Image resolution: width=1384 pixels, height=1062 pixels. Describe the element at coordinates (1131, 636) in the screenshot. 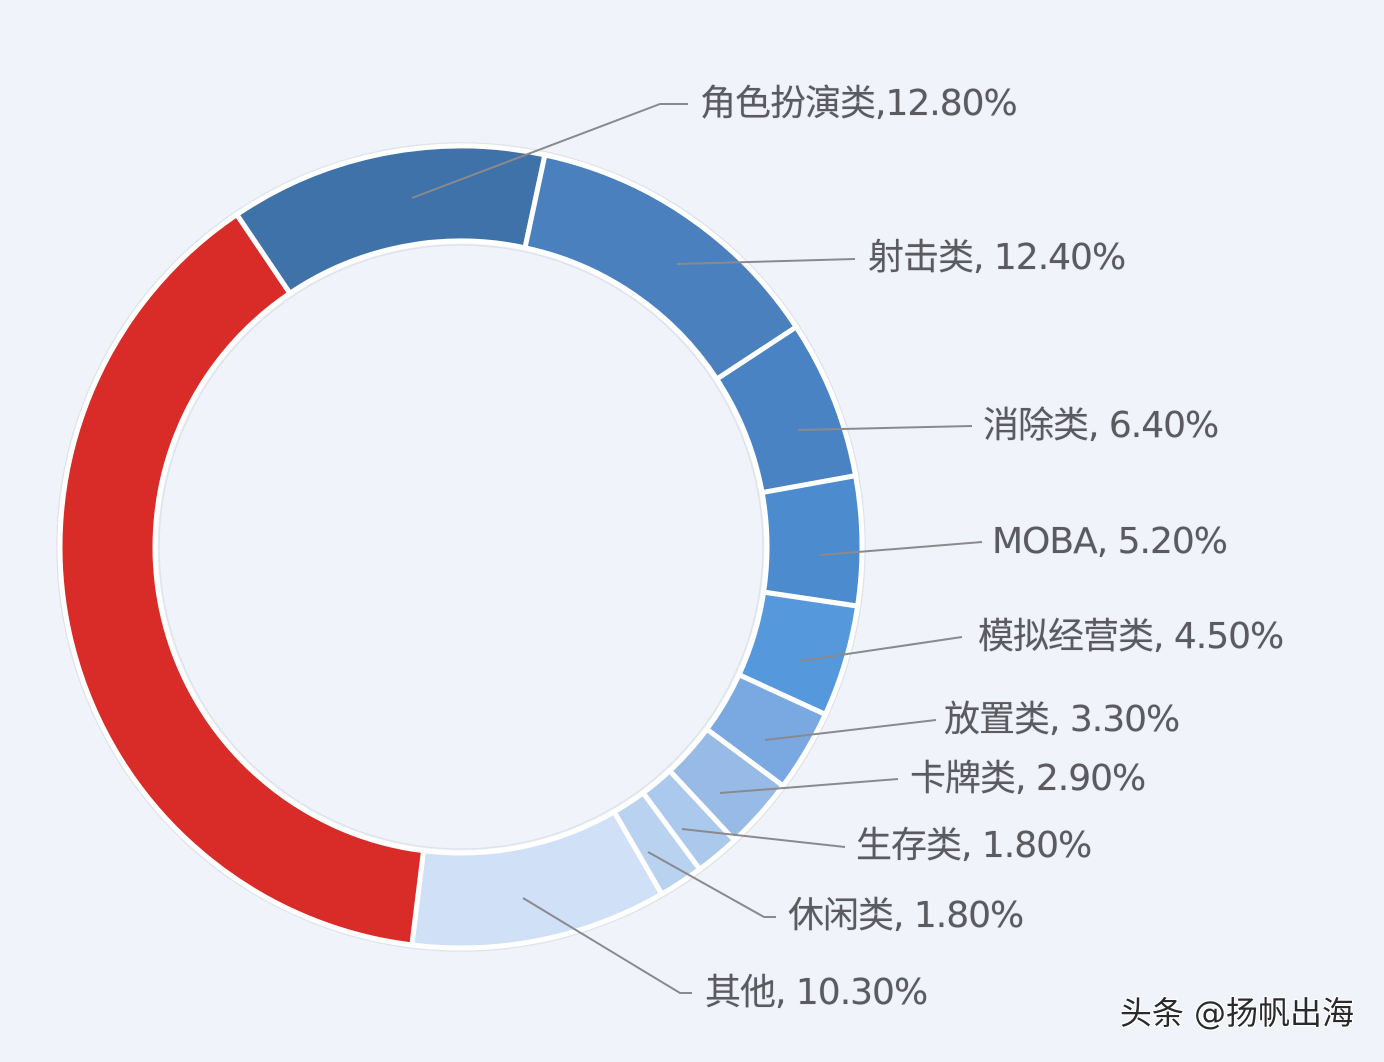

I see `segment-label: 模拟经营类, 4.50%` at that location.